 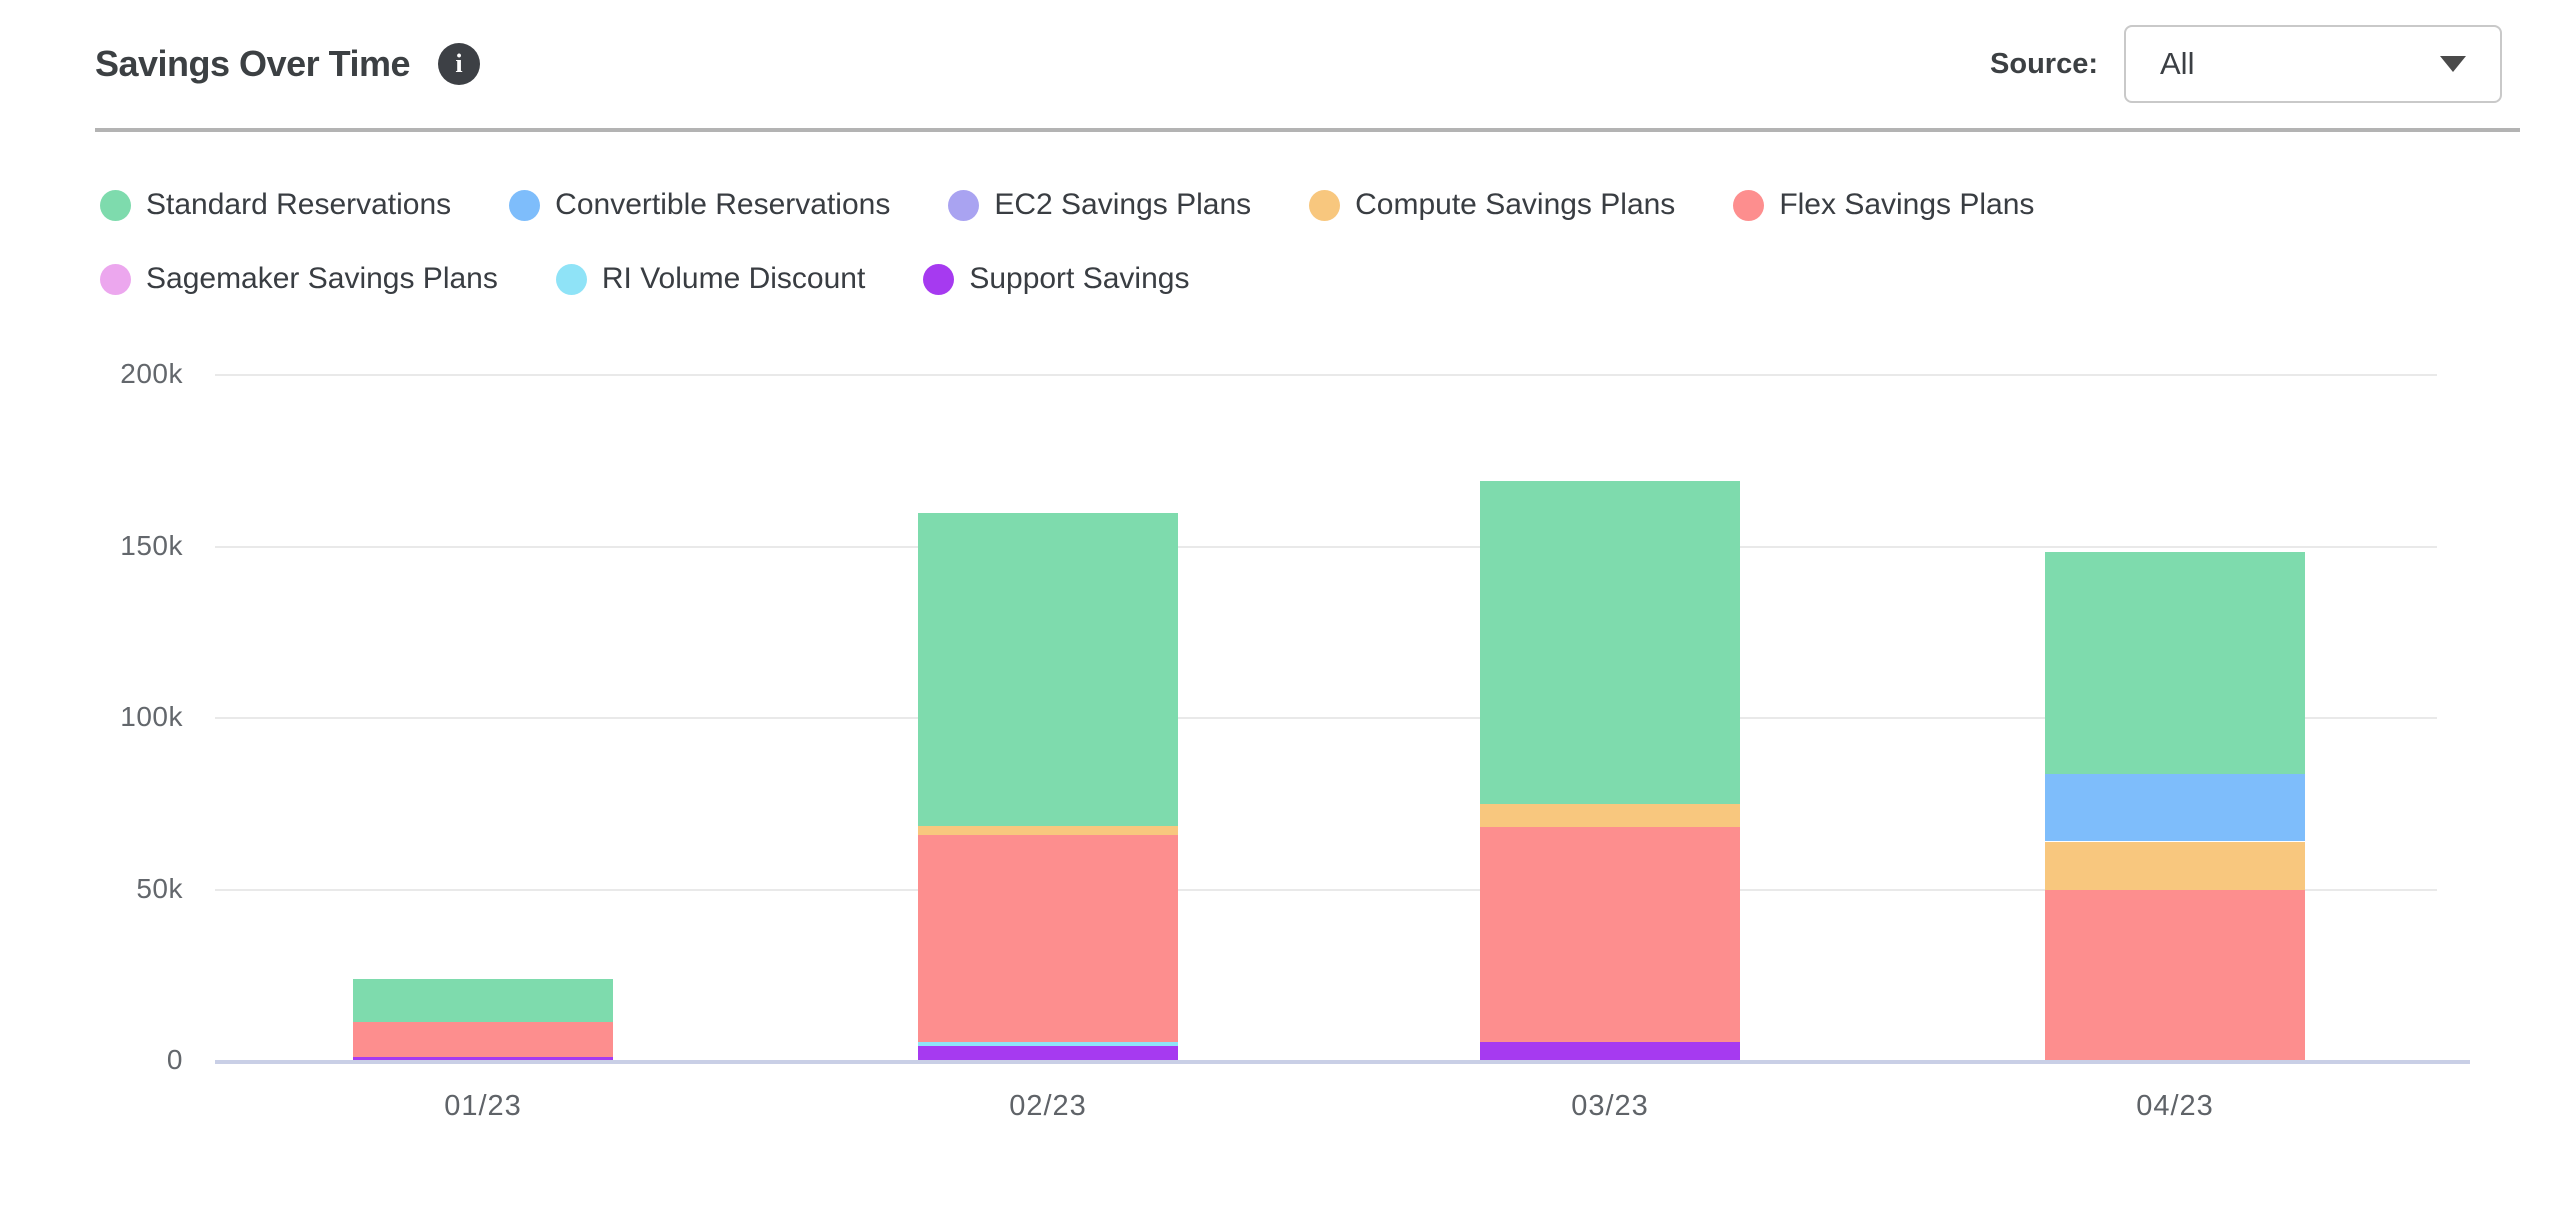 I want to click on source-dropdown: All, so click(x=2313, y=64).